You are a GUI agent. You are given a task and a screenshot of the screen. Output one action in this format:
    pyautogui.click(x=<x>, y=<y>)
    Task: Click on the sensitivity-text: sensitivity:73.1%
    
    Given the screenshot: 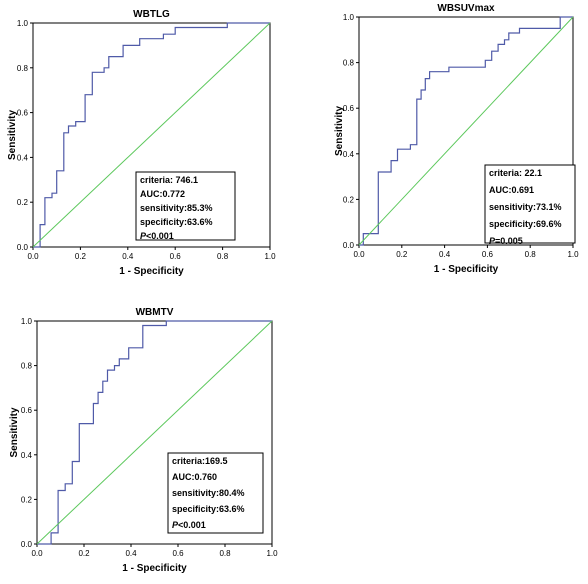 What is the action you would take?
    pyautogui.click(x=525, y=207)
    